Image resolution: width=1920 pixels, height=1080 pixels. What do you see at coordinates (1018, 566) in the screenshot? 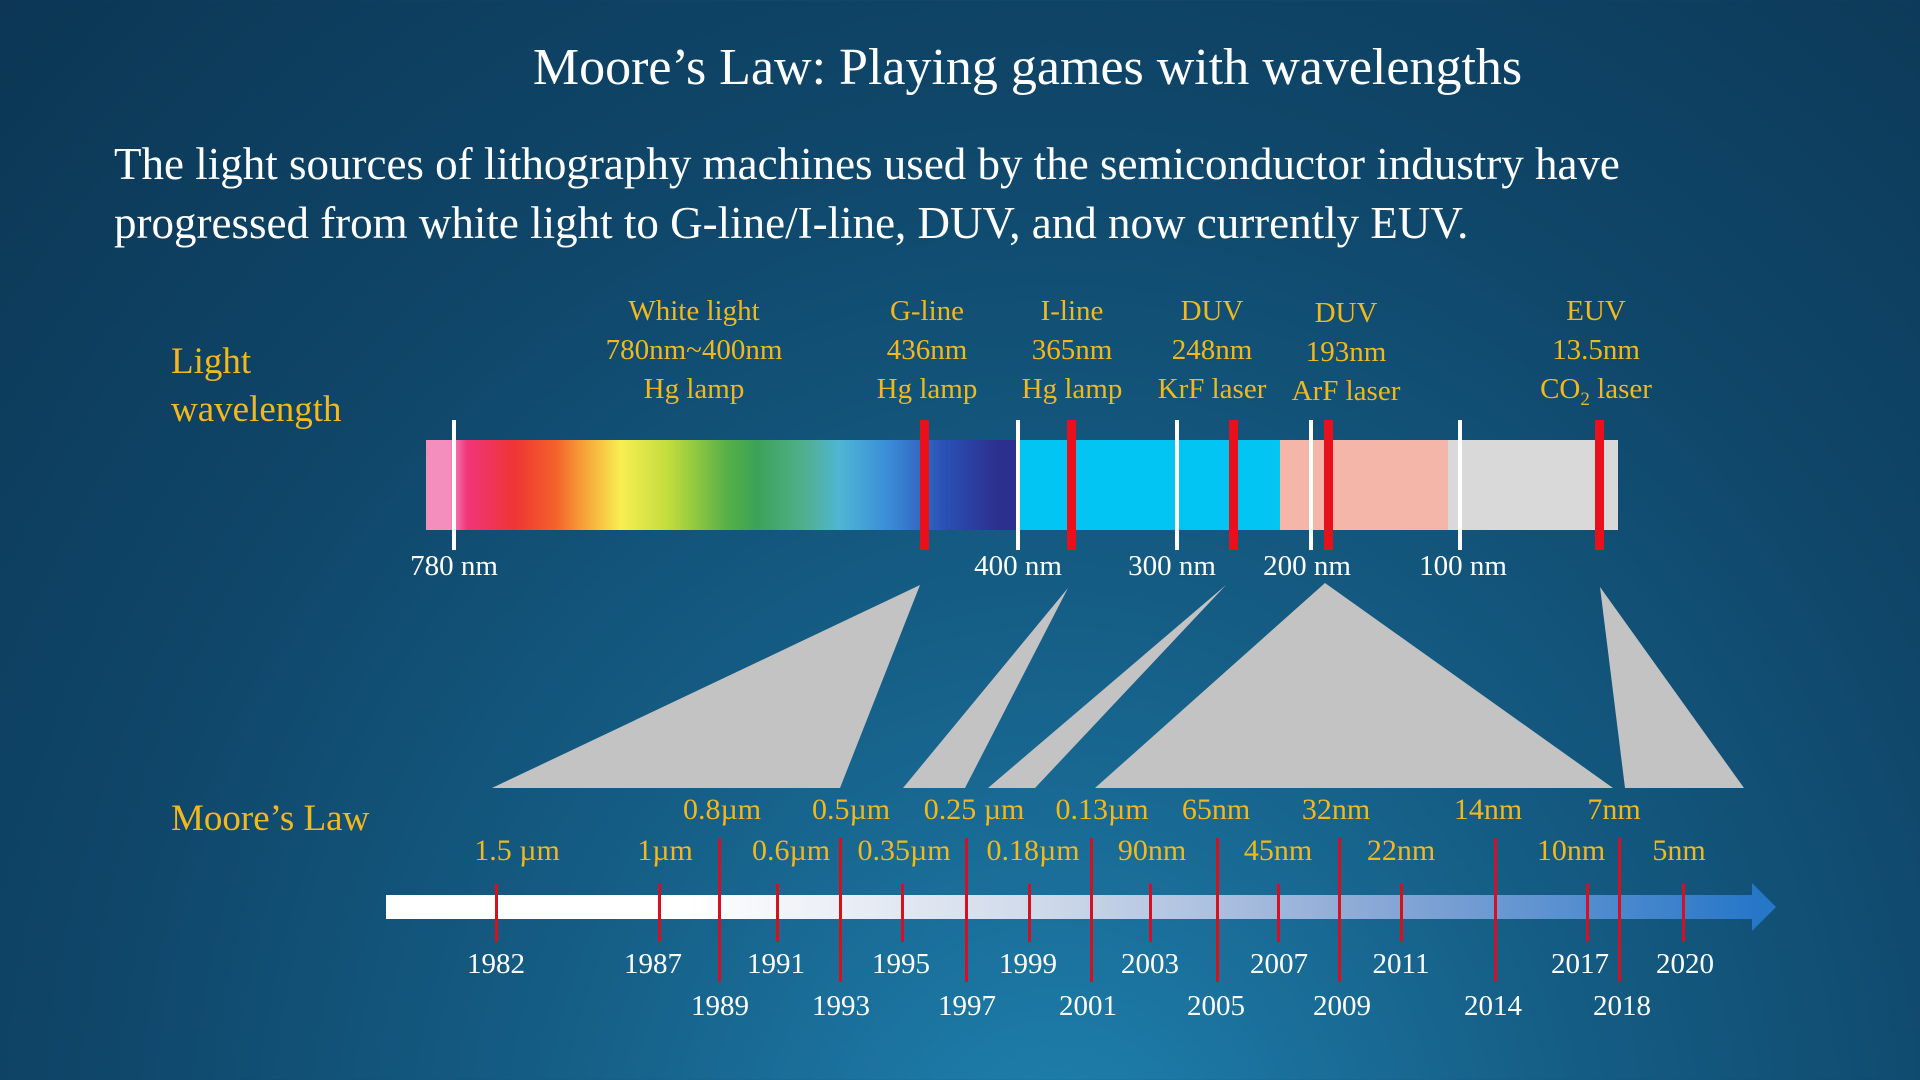
I see `wavelength-tick-label: 400 nm` at bounding box center [1018, 566].